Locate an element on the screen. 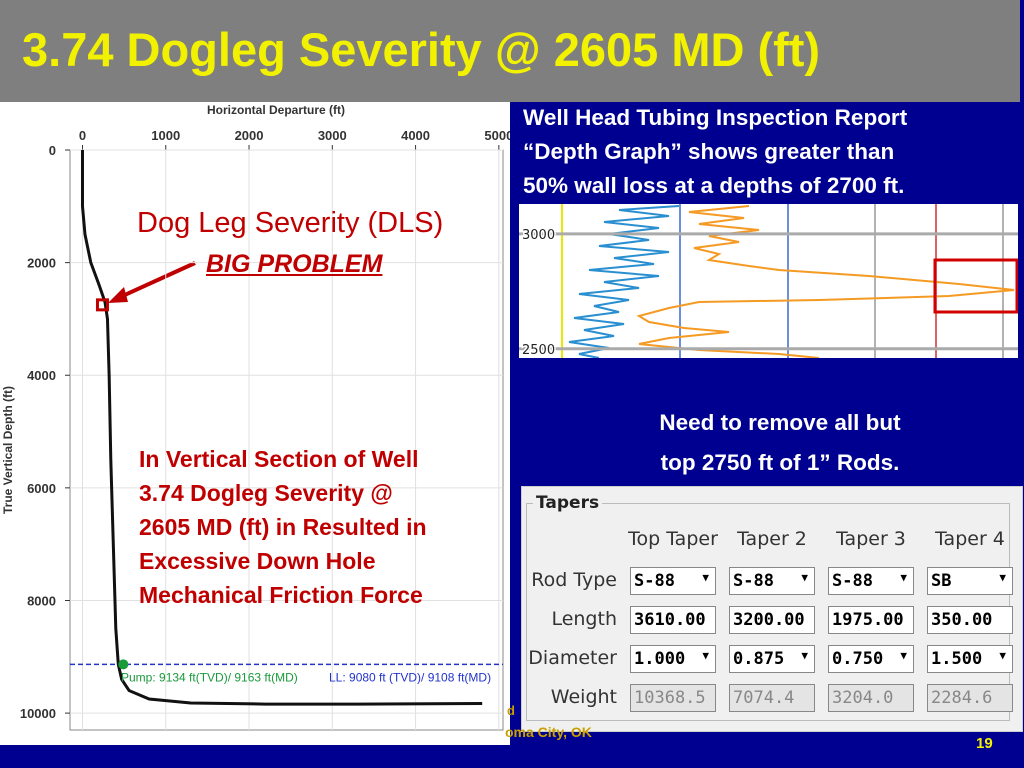  taper-field: 7074.4 is located at coordinates (772, 698).